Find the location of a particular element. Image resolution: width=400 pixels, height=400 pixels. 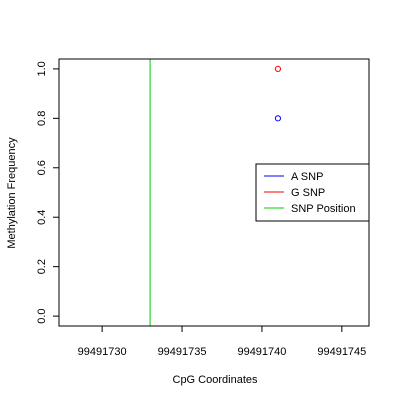

y-tick-label: 0.8 is located at coordinates (42, 118).